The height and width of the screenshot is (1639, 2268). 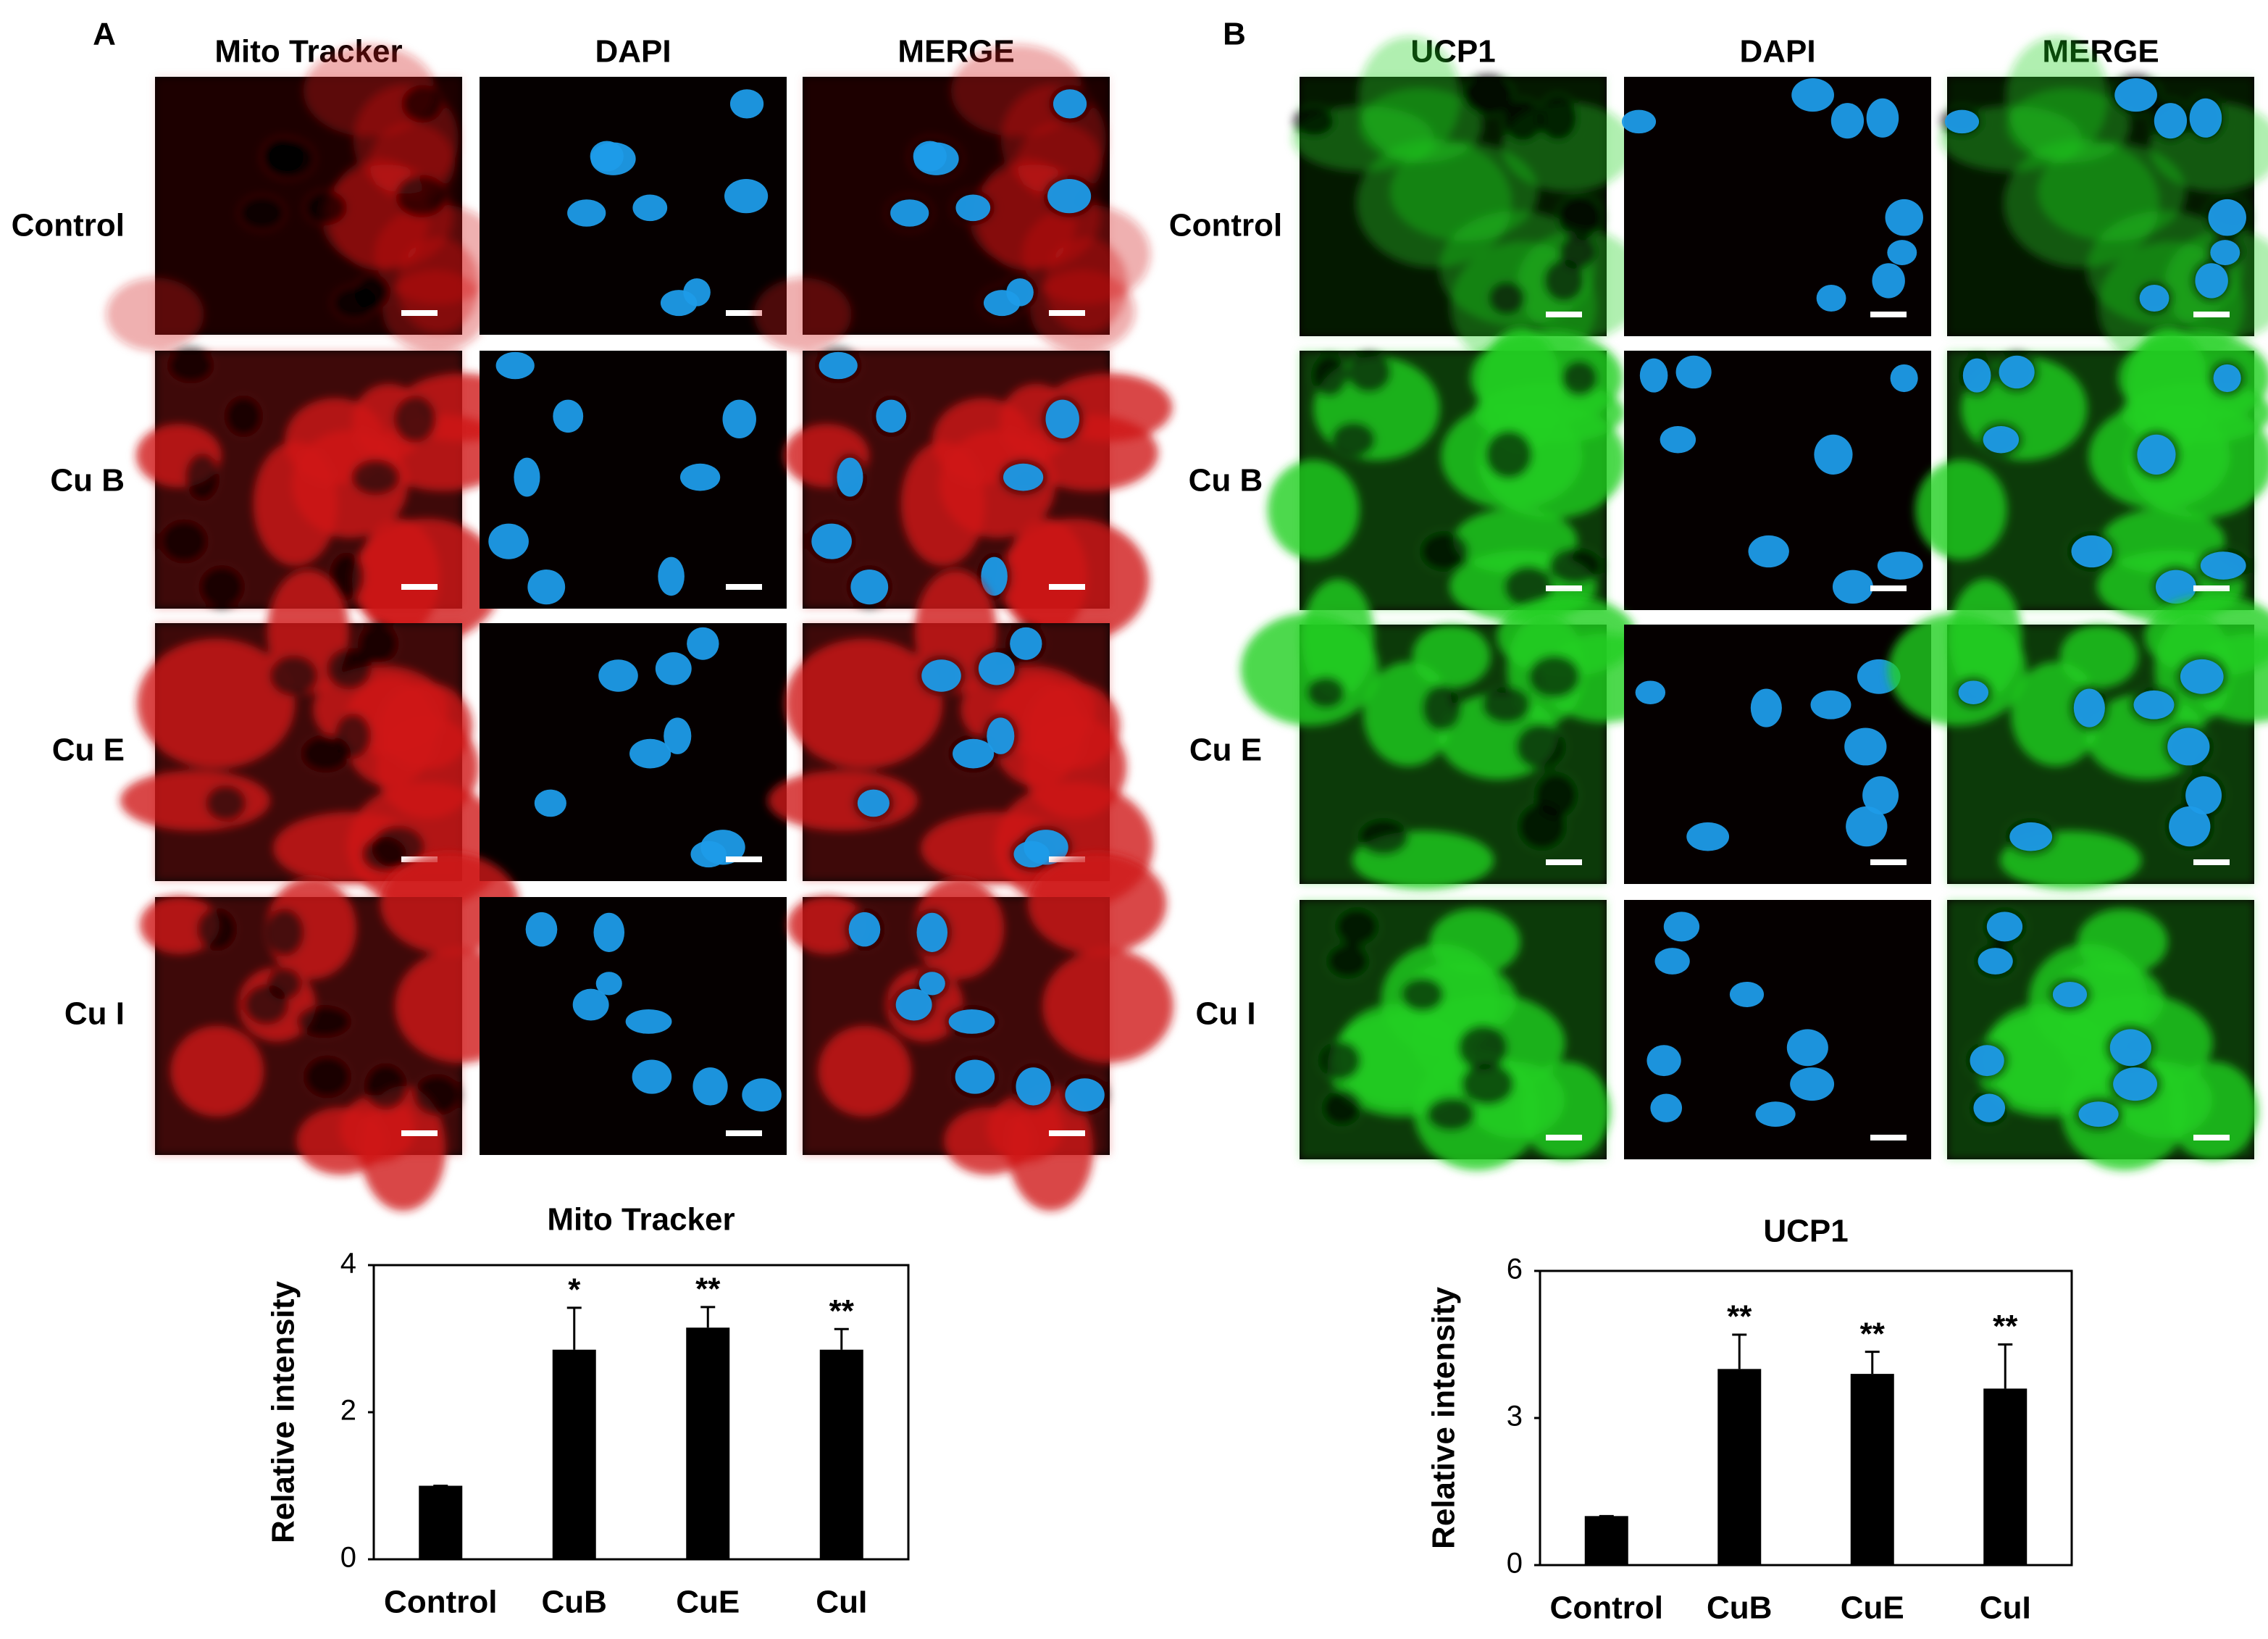 I want to click on bar, so click(x=708, y=1443).